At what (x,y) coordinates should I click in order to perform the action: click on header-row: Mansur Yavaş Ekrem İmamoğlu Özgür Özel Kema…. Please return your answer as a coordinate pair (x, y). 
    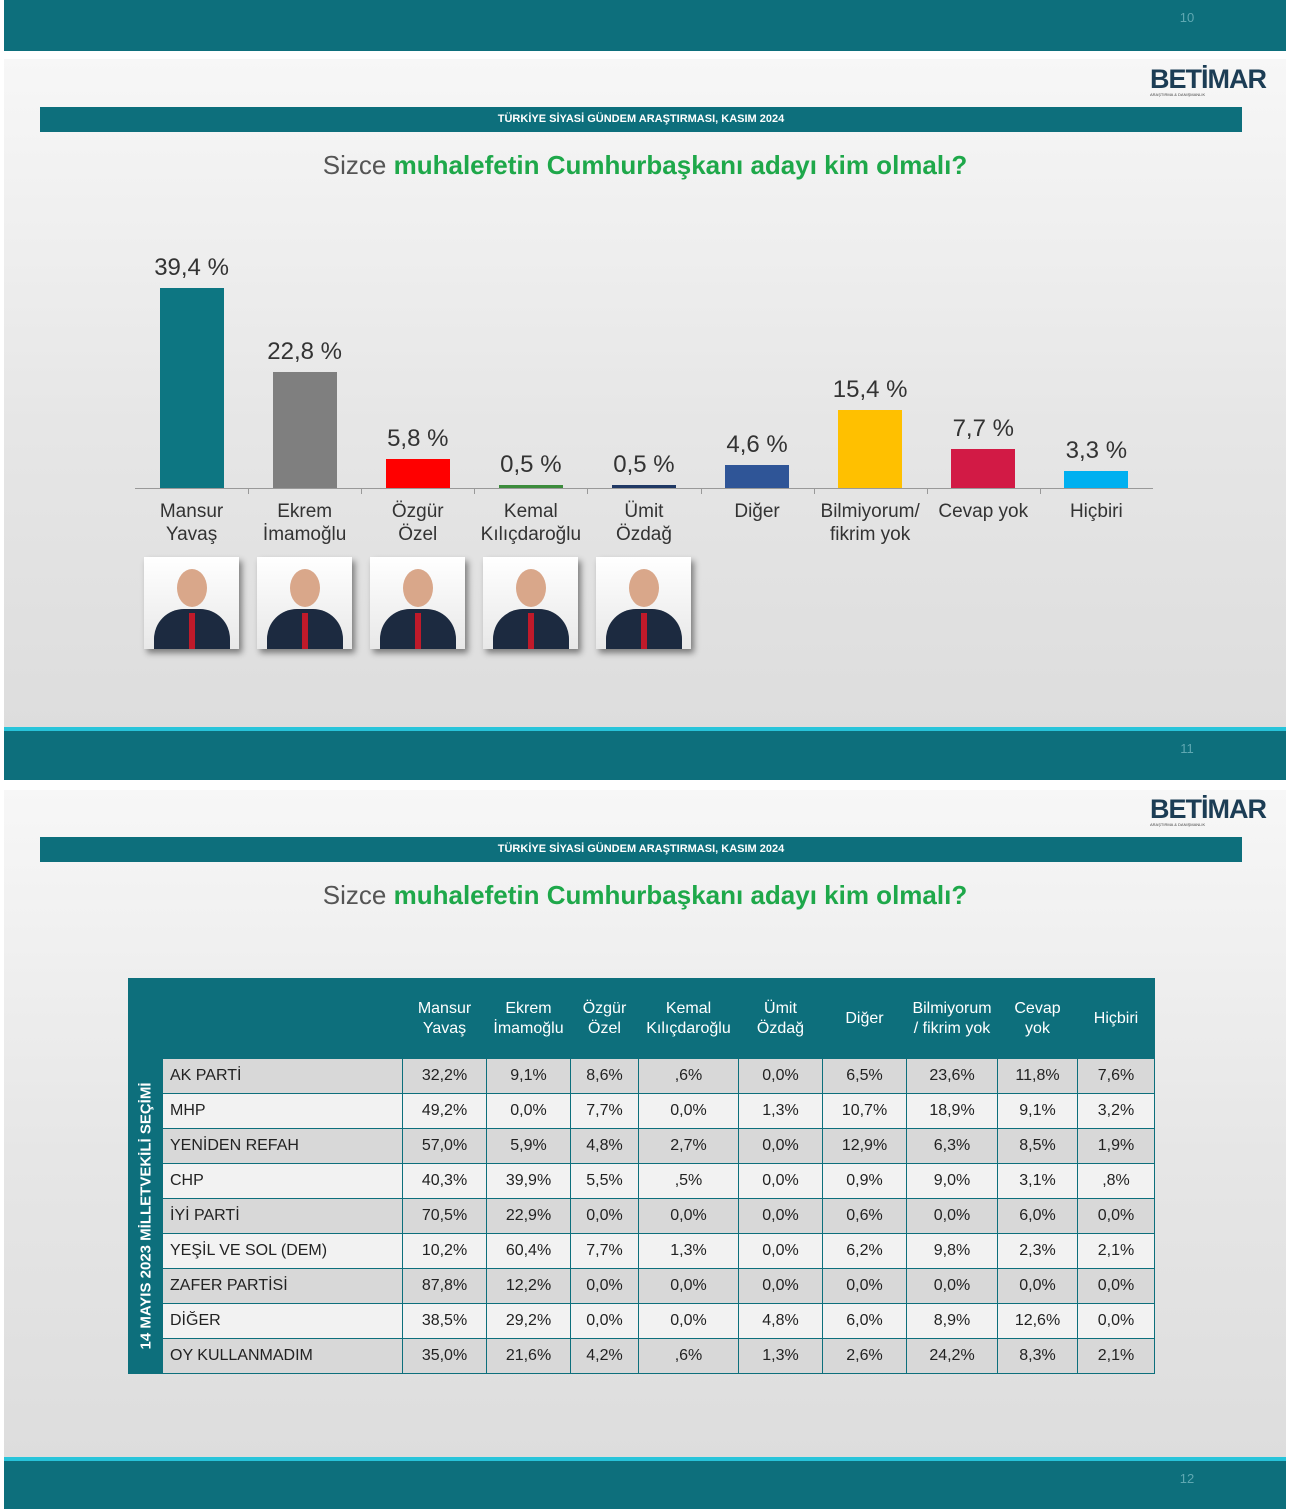
    Looking at the image, I should click on (641, 1018).